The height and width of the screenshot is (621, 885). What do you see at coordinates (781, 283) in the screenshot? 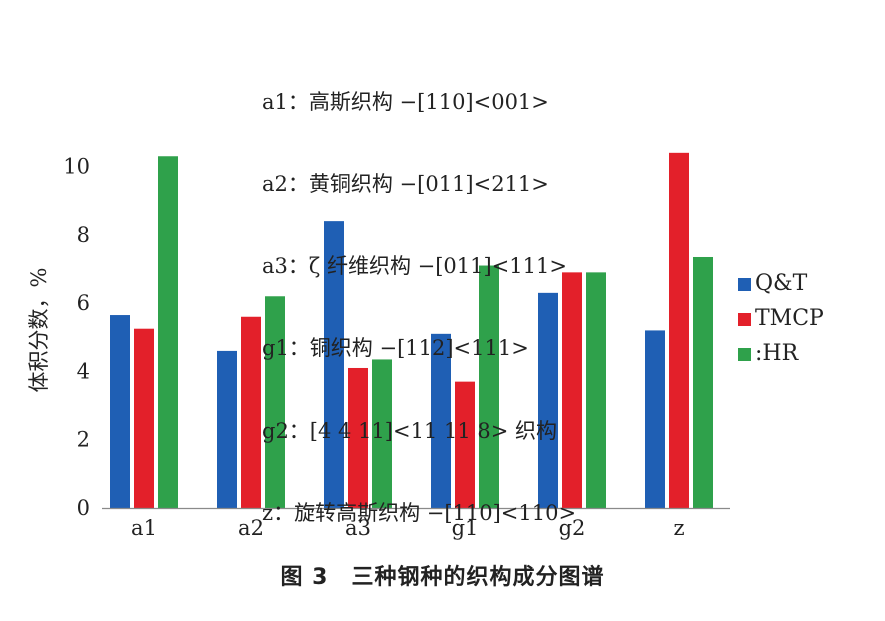
I see `legend-label-qt: Q&T` at bounding box center [781, 283].